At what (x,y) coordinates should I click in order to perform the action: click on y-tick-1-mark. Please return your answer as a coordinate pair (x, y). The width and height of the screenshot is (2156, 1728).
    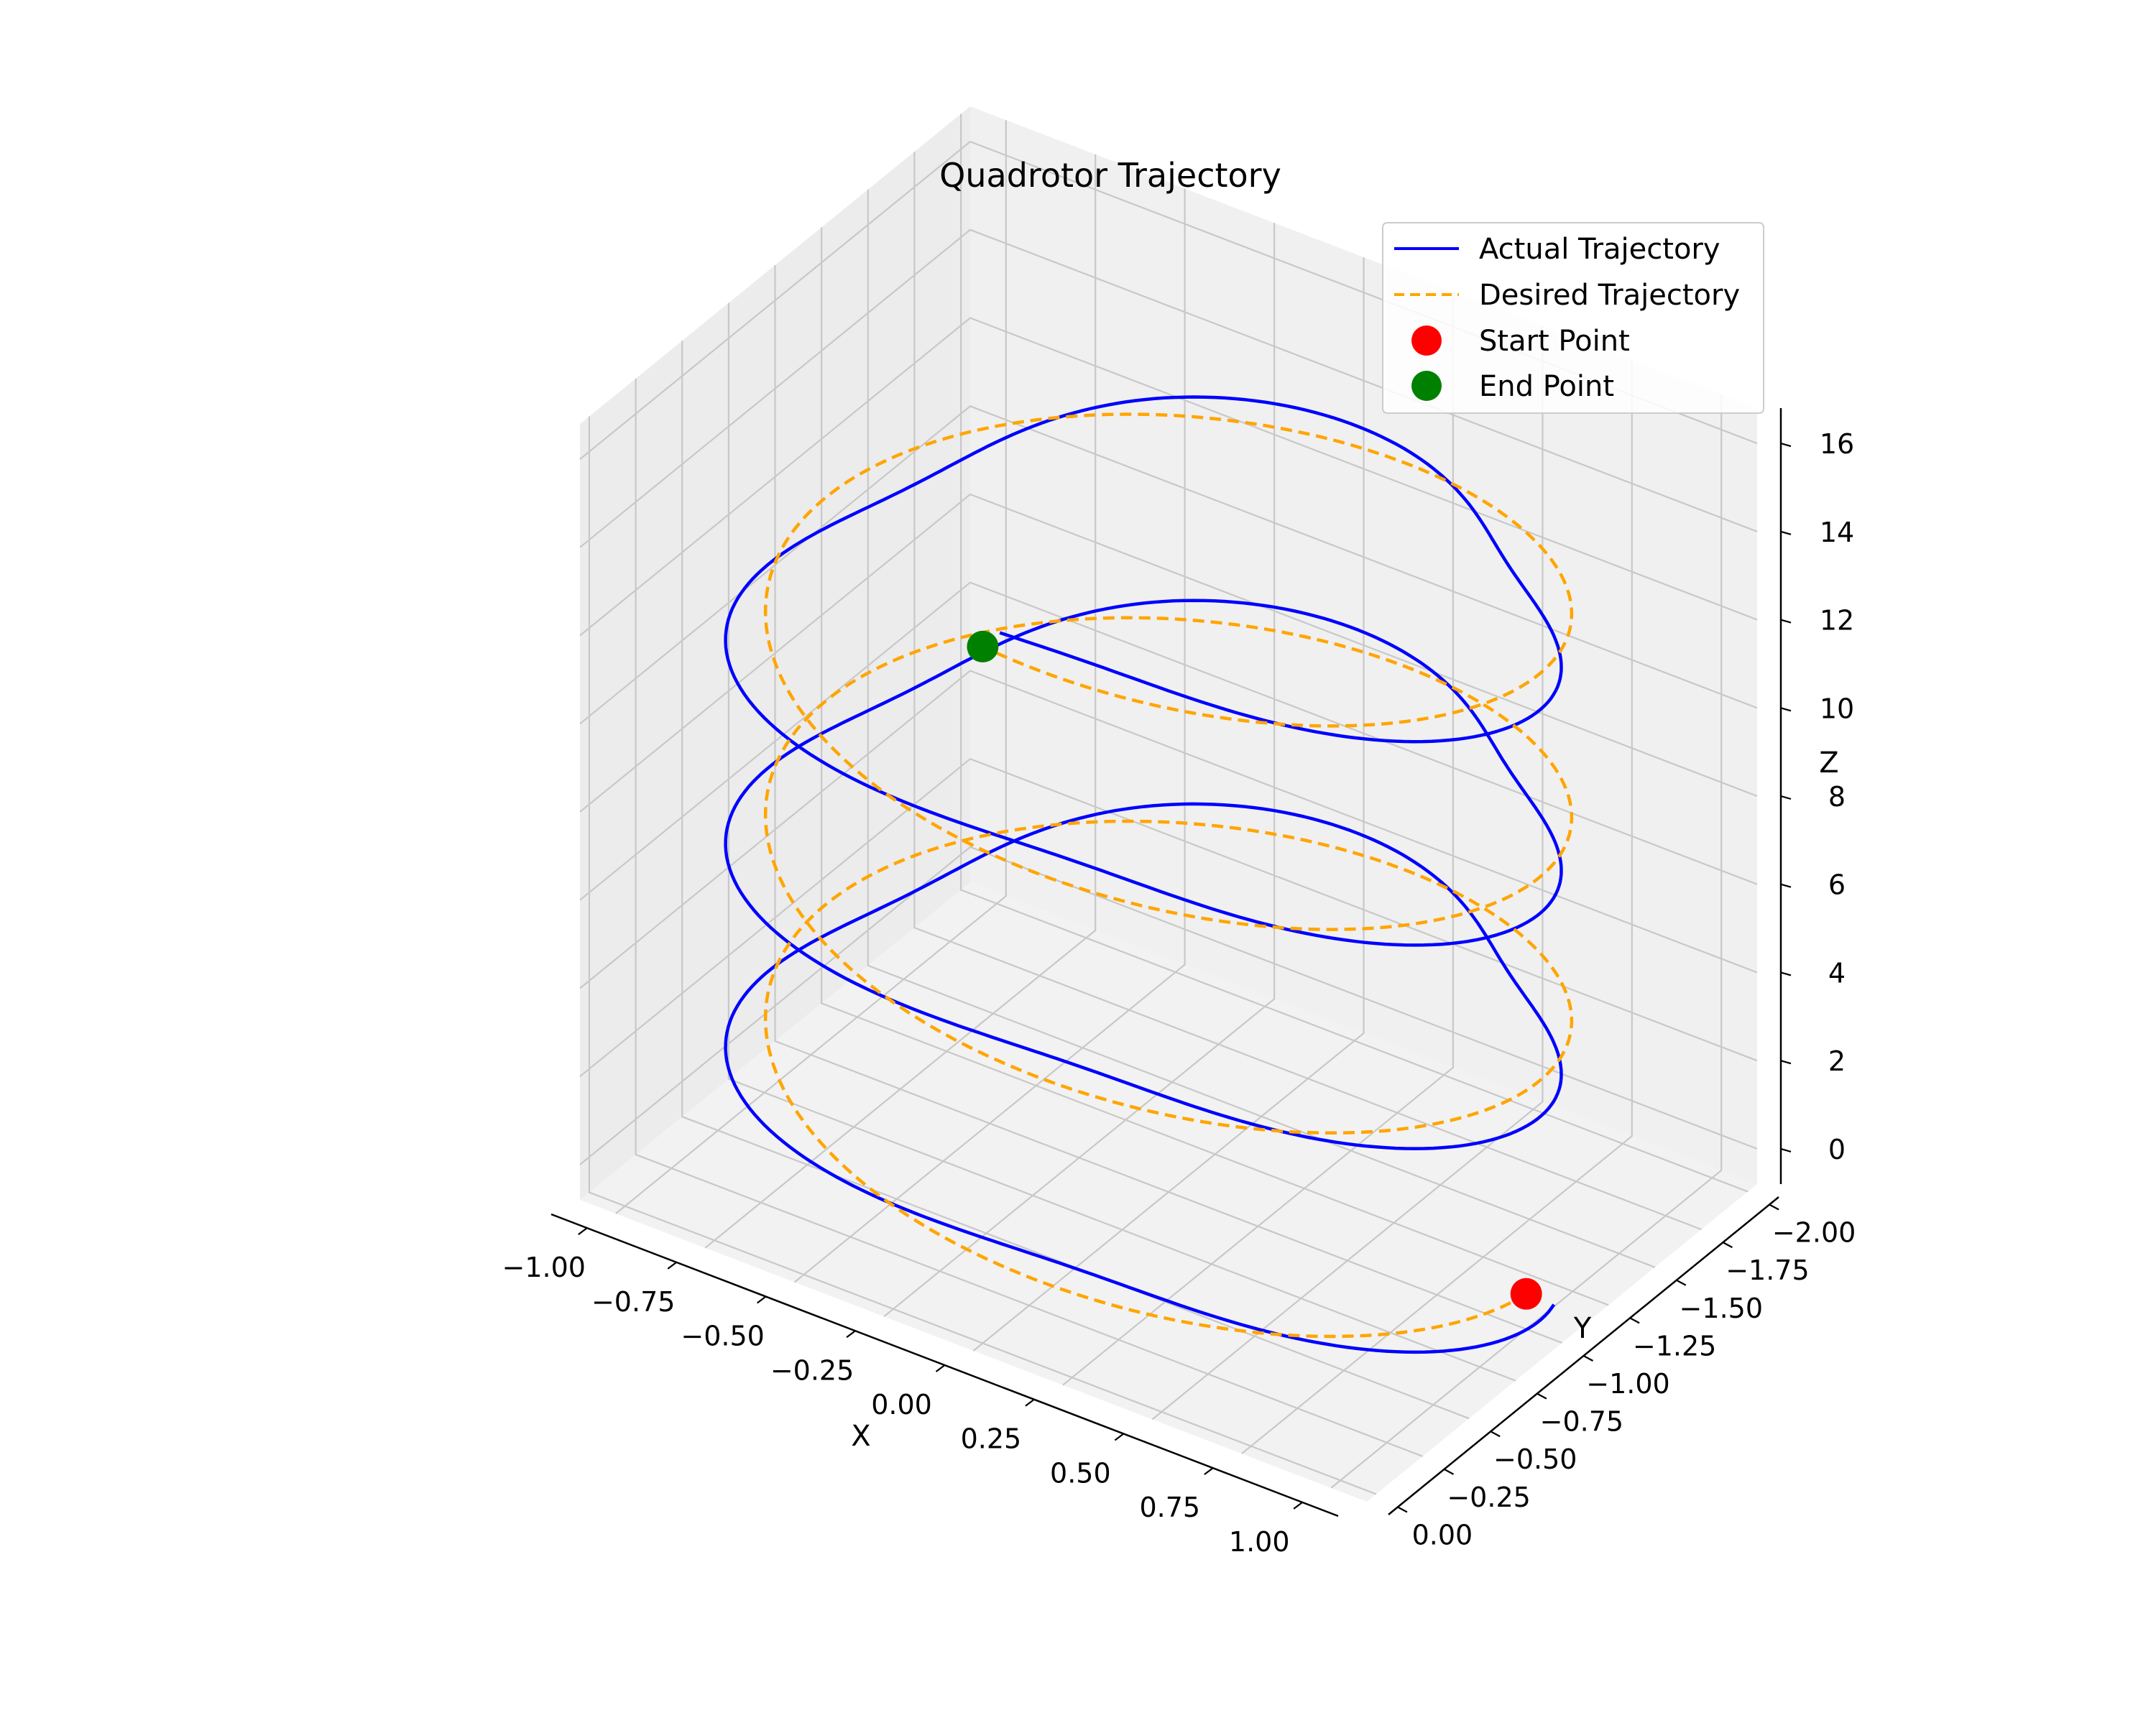
    Looking at the image, I should click on (1449, 1471).